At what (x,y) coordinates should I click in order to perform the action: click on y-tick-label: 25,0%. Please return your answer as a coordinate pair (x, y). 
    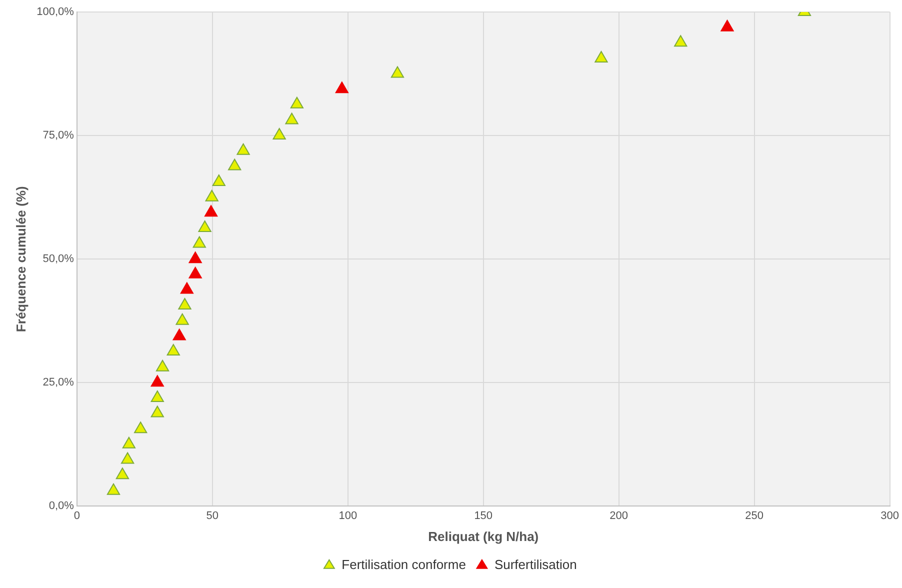
    Looking at the image, I should click on (58, 382).